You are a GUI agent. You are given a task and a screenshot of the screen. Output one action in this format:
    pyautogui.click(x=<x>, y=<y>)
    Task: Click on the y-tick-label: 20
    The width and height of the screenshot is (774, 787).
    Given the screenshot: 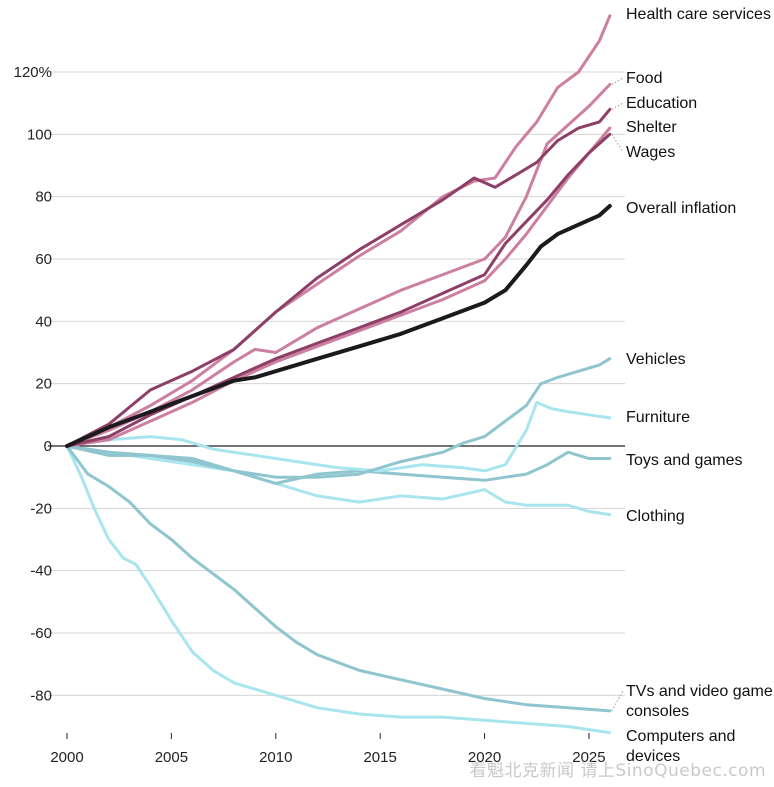 What is the action you would take?
    pyautogui.click(x=43, y=384)
    